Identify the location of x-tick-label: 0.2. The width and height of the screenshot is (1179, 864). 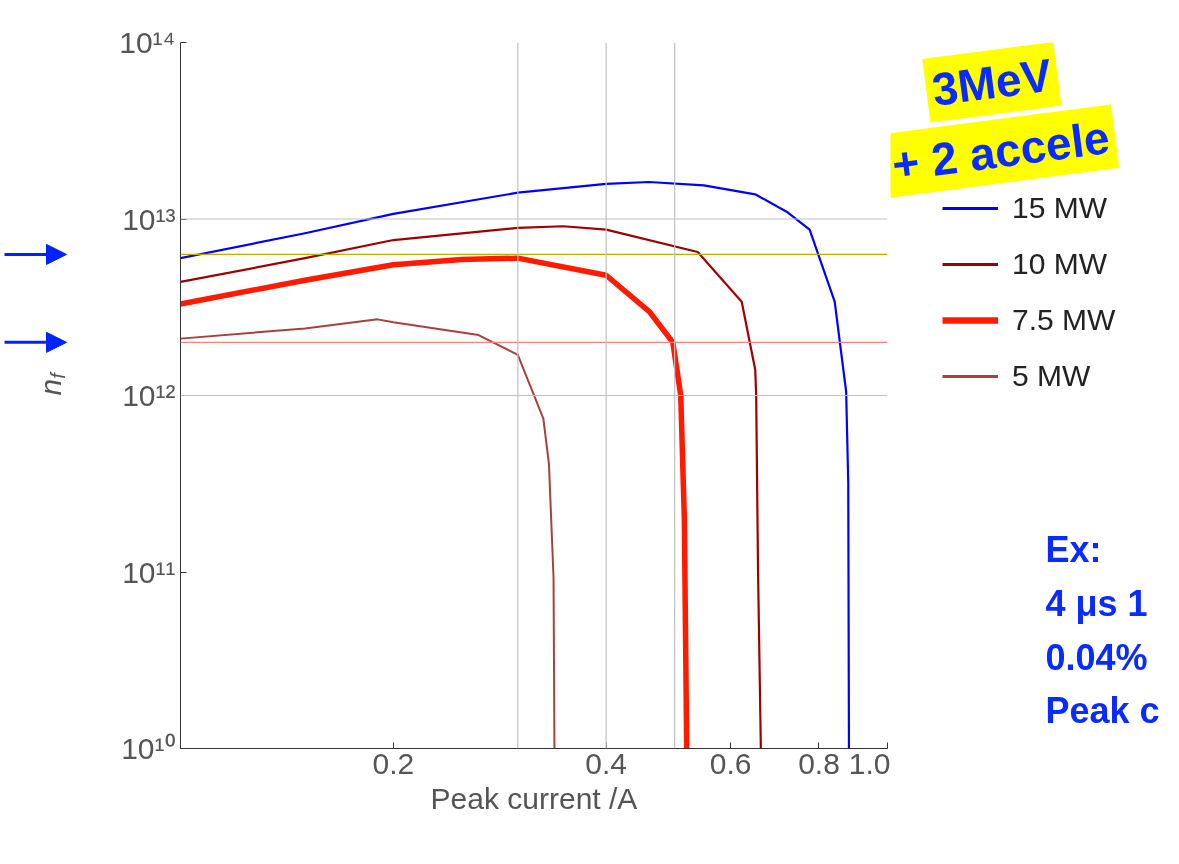
(393, 763).